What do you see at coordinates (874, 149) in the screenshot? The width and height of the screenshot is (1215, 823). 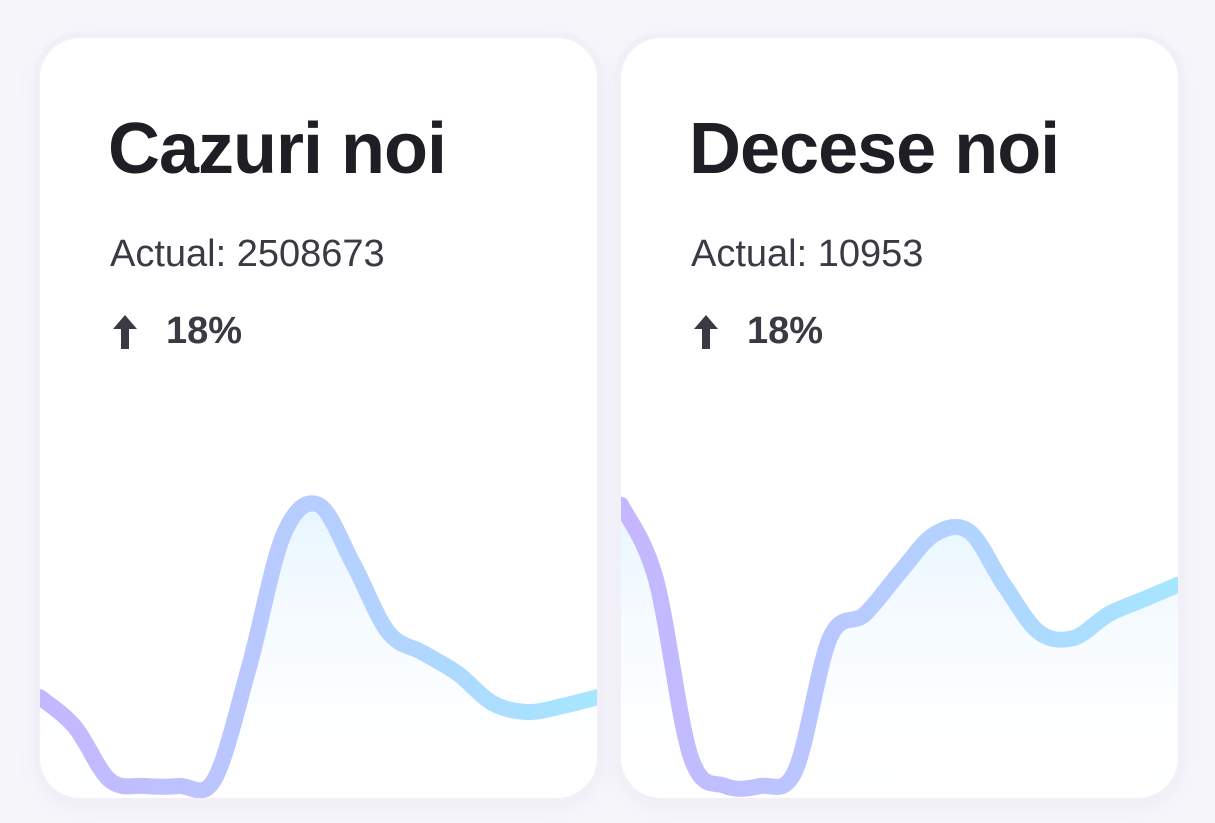 I see `card-title: Decese noi` at bounding box center [874, 149].